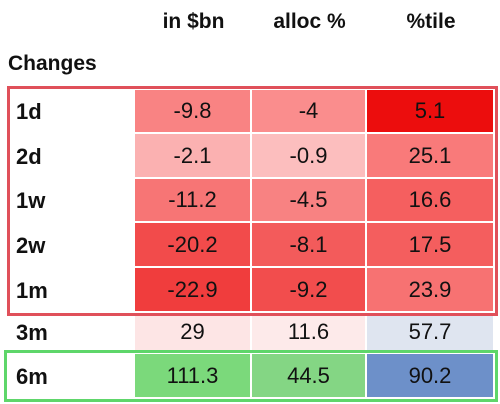  Describe the element at coordinates (431, 112) in the screenshot. I see `value-cell: 5.1` at that location.